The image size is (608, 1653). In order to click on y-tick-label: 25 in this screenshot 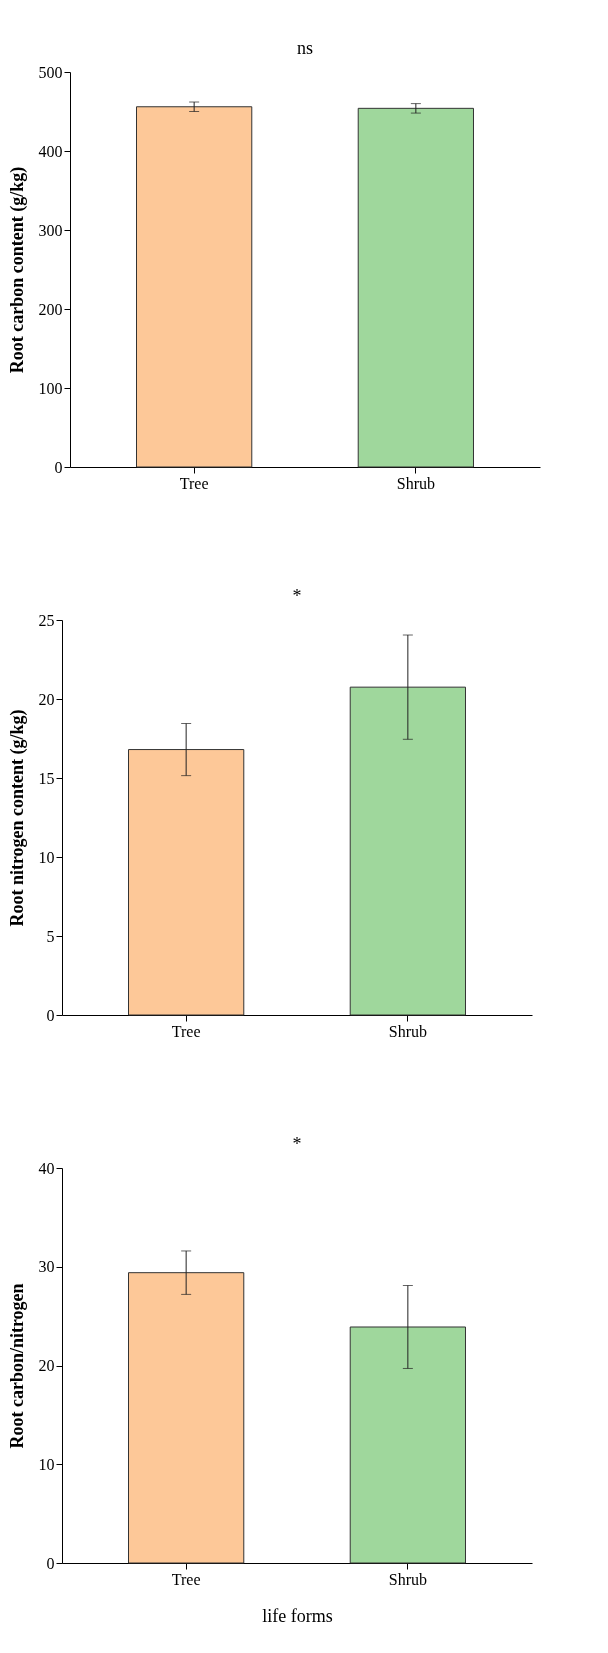, I will do `click(46, 620)`.